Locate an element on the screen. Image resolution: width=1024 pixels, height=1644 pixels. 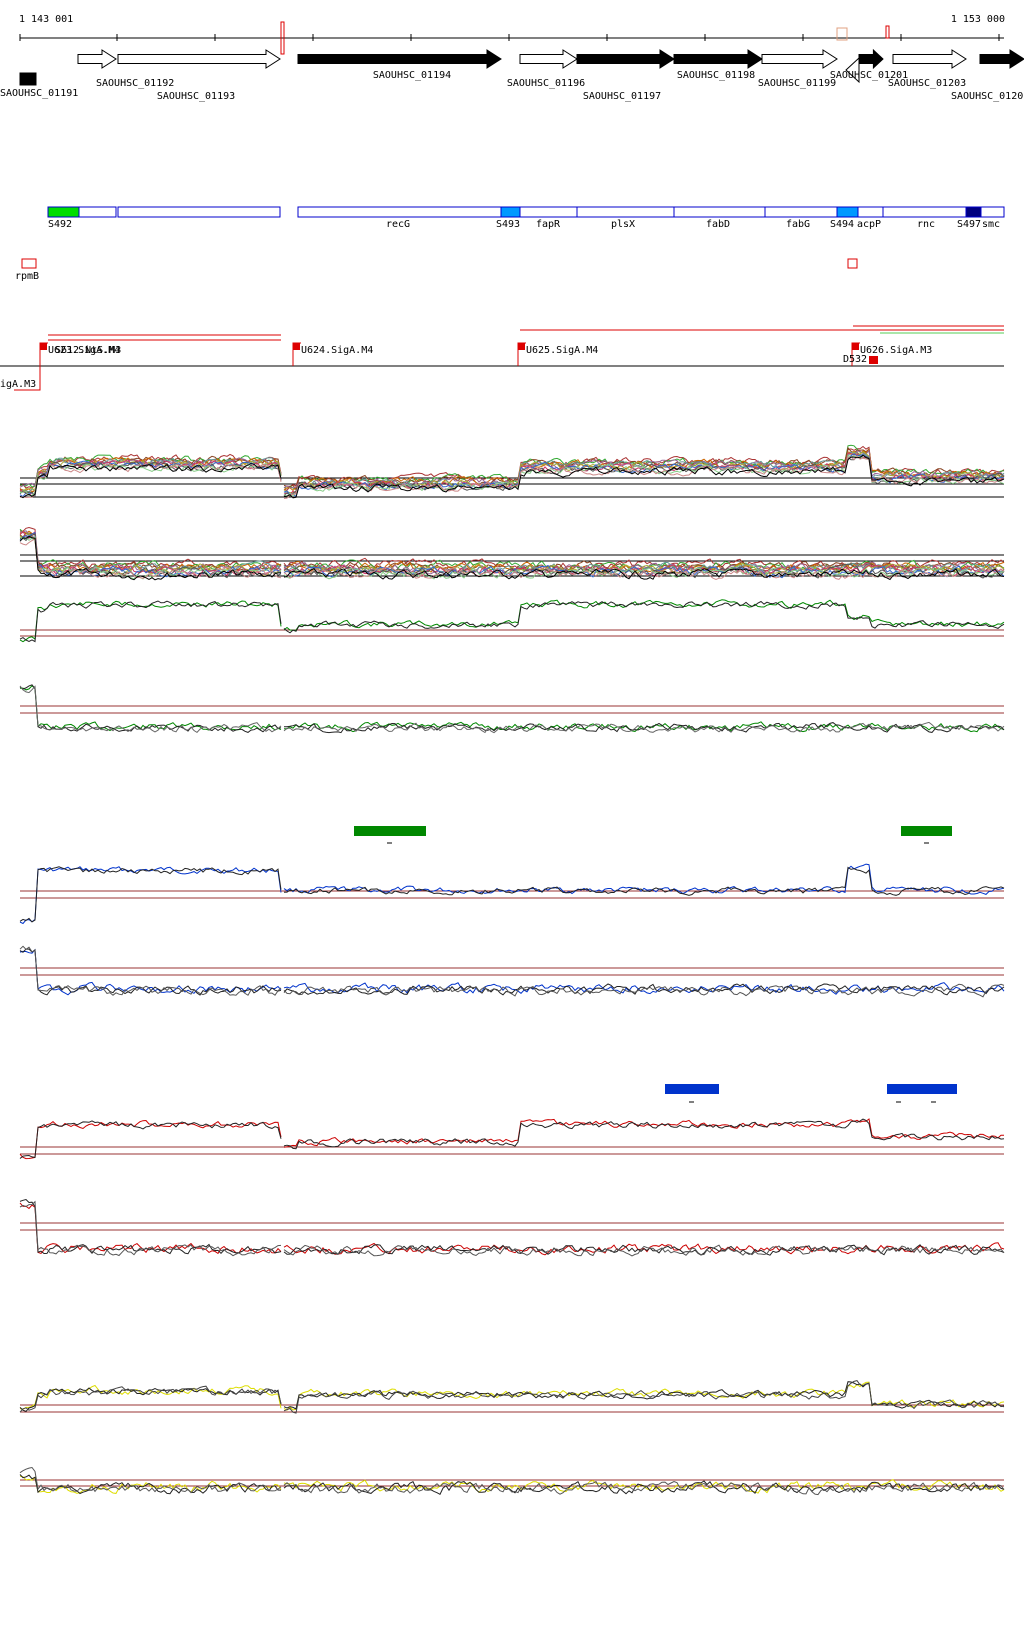
rpmb-label: rpmB is located at coordinates (27, 276).